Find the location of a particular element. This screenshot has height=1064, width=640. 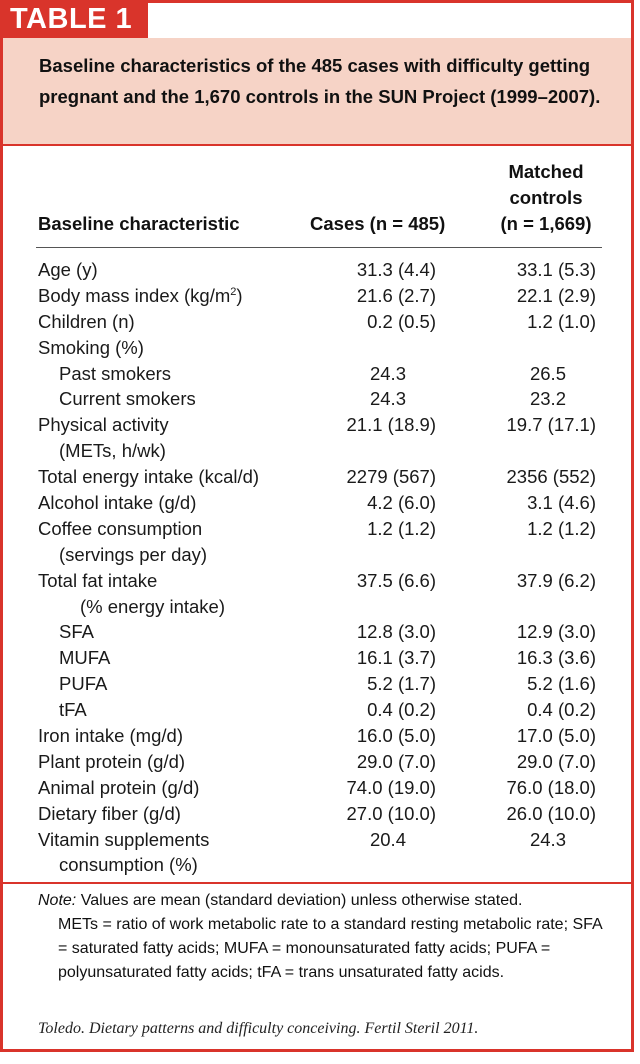

header-cases: Cases (n = 485) is located at coordinates (378, 223).